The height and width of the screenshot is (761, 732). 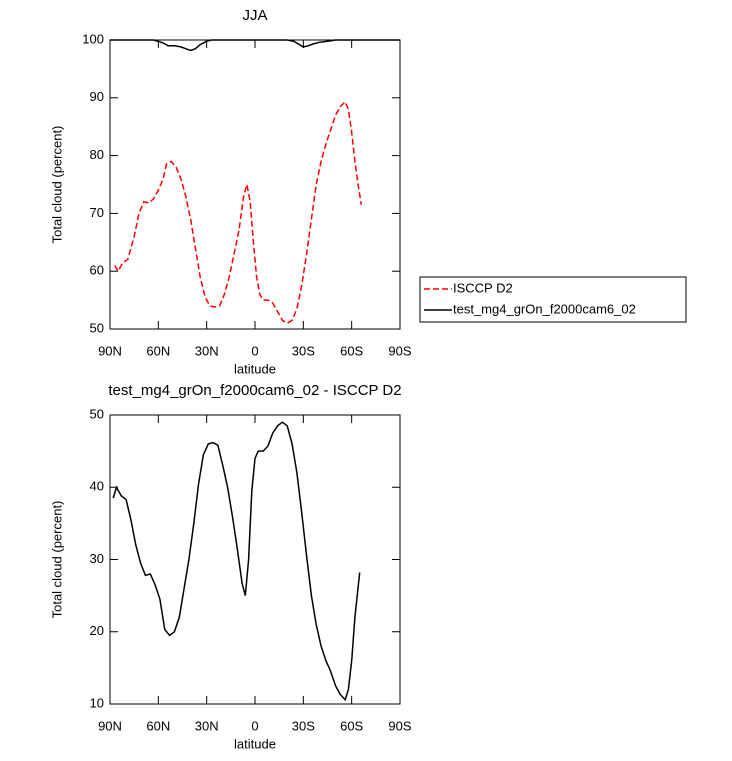 What do you see at coordinates (97, 212) in the screenshot?
I see `y-tick-label: 70` at bounding box center [97, 212].